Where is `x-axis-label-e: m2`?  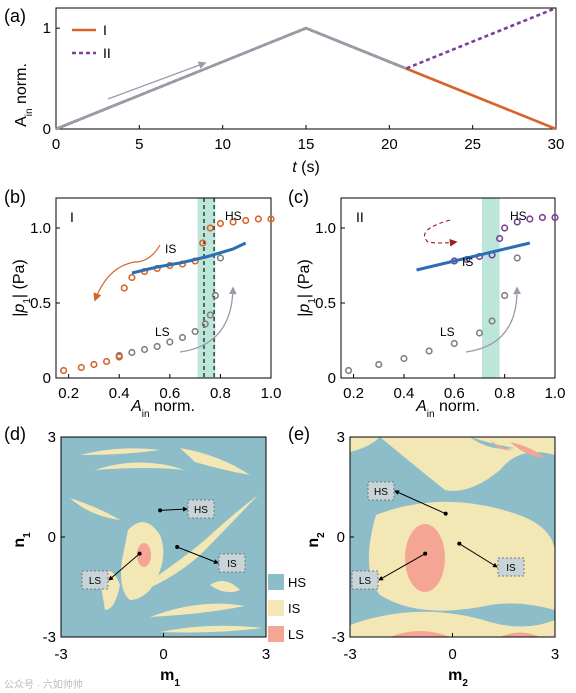 x-axis-label-e: m2 is located at coordinates (458, 678).